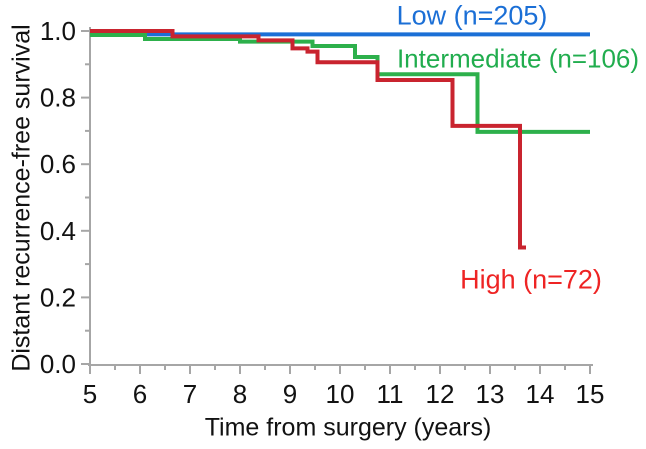 Image resolution: width=646 pixels, height=449 pixels. Describe the element at coordinates (58, 364) in the screenshot. I see `y-tick-label: 0.0` at that location.